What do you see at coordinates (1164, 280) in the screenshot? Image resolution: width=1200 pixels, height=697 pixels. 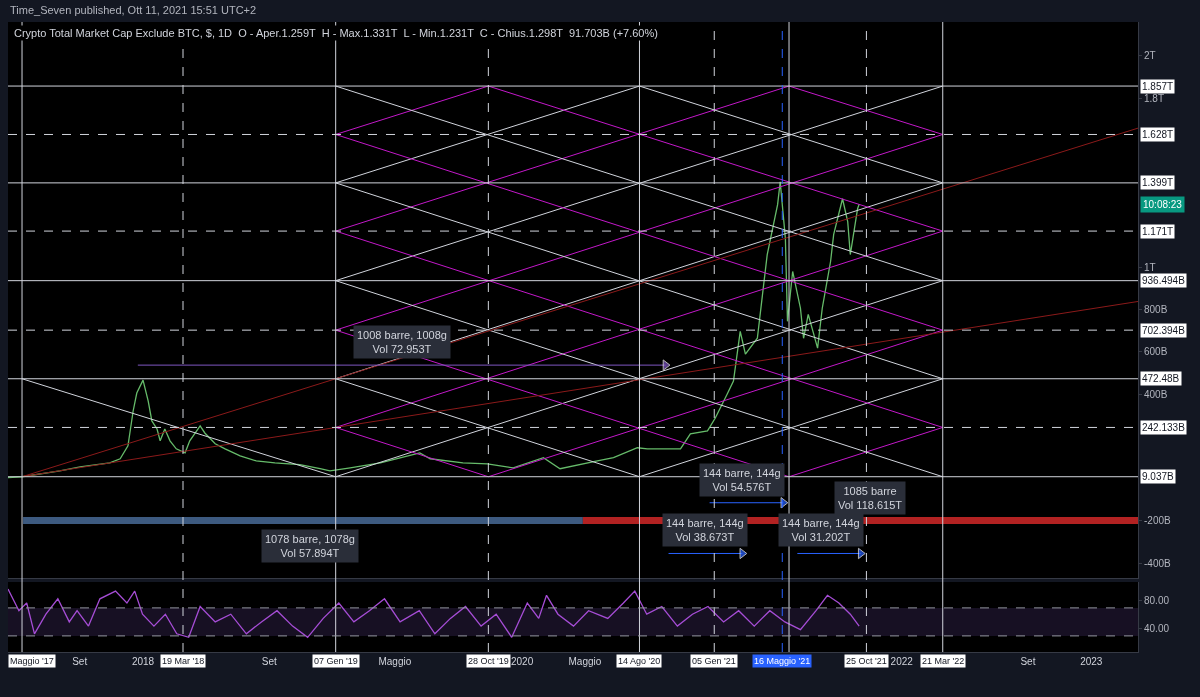 I see `ref-line-label: 936.494B` at bounding box center [1164, 280].